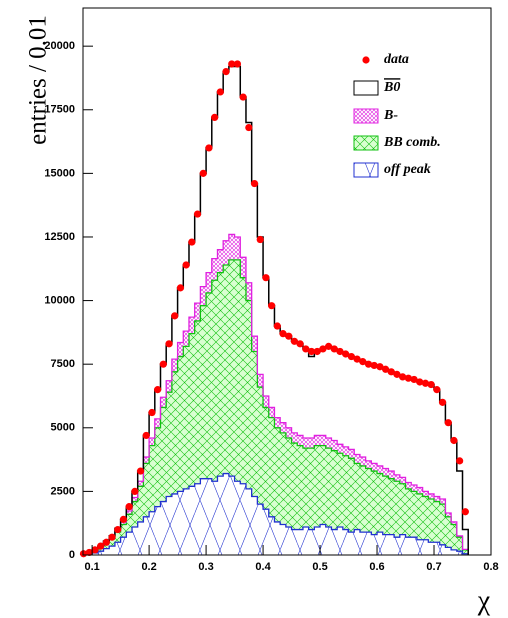  What do you see at coordinates (59, 173) in the screenshot?
I see `y-tick-label: 15000` at bounding box center [59, 173].